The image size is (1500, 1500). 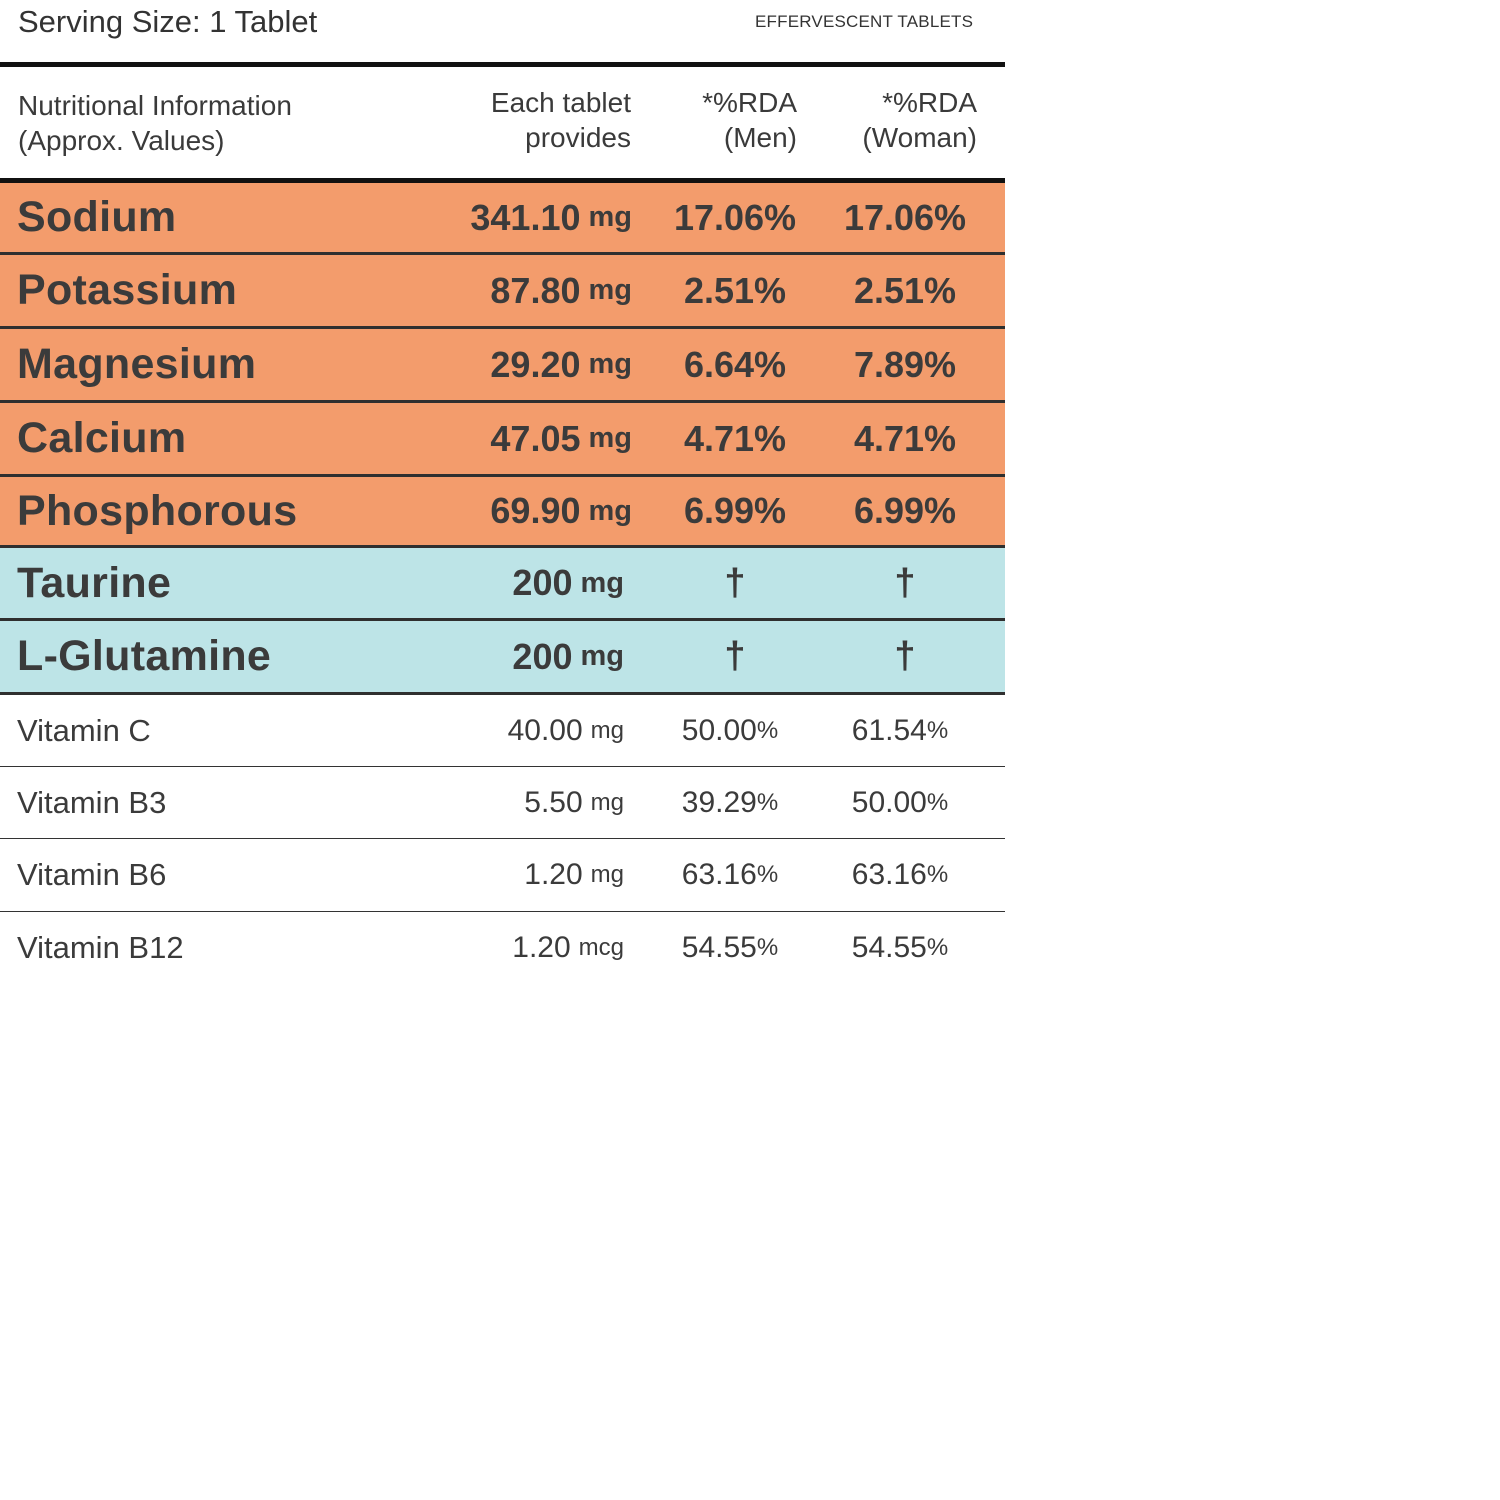 What do you see at coordinates (94, 582) in the screenshot?
I see `nutrient-name: Taurine` at bounding box center [94, 582].